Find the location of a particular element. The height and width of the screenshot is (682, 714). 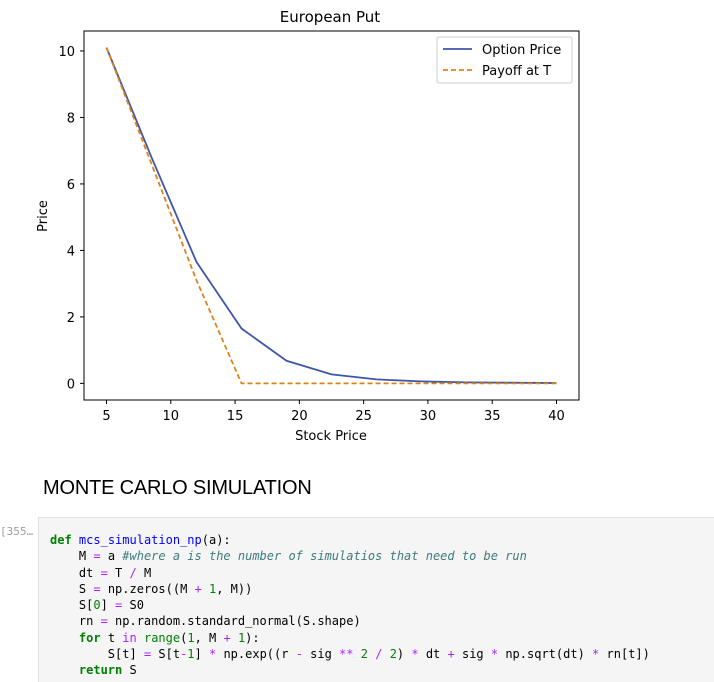

code-line: return S is located at coordinates (107, 670).